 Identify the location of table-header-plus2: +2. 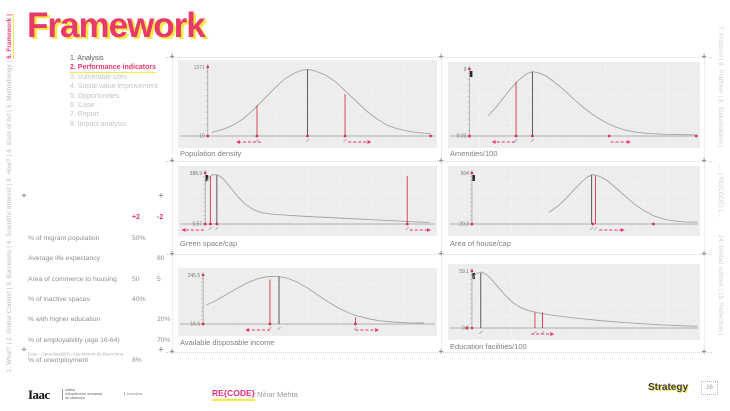
(136, 218).